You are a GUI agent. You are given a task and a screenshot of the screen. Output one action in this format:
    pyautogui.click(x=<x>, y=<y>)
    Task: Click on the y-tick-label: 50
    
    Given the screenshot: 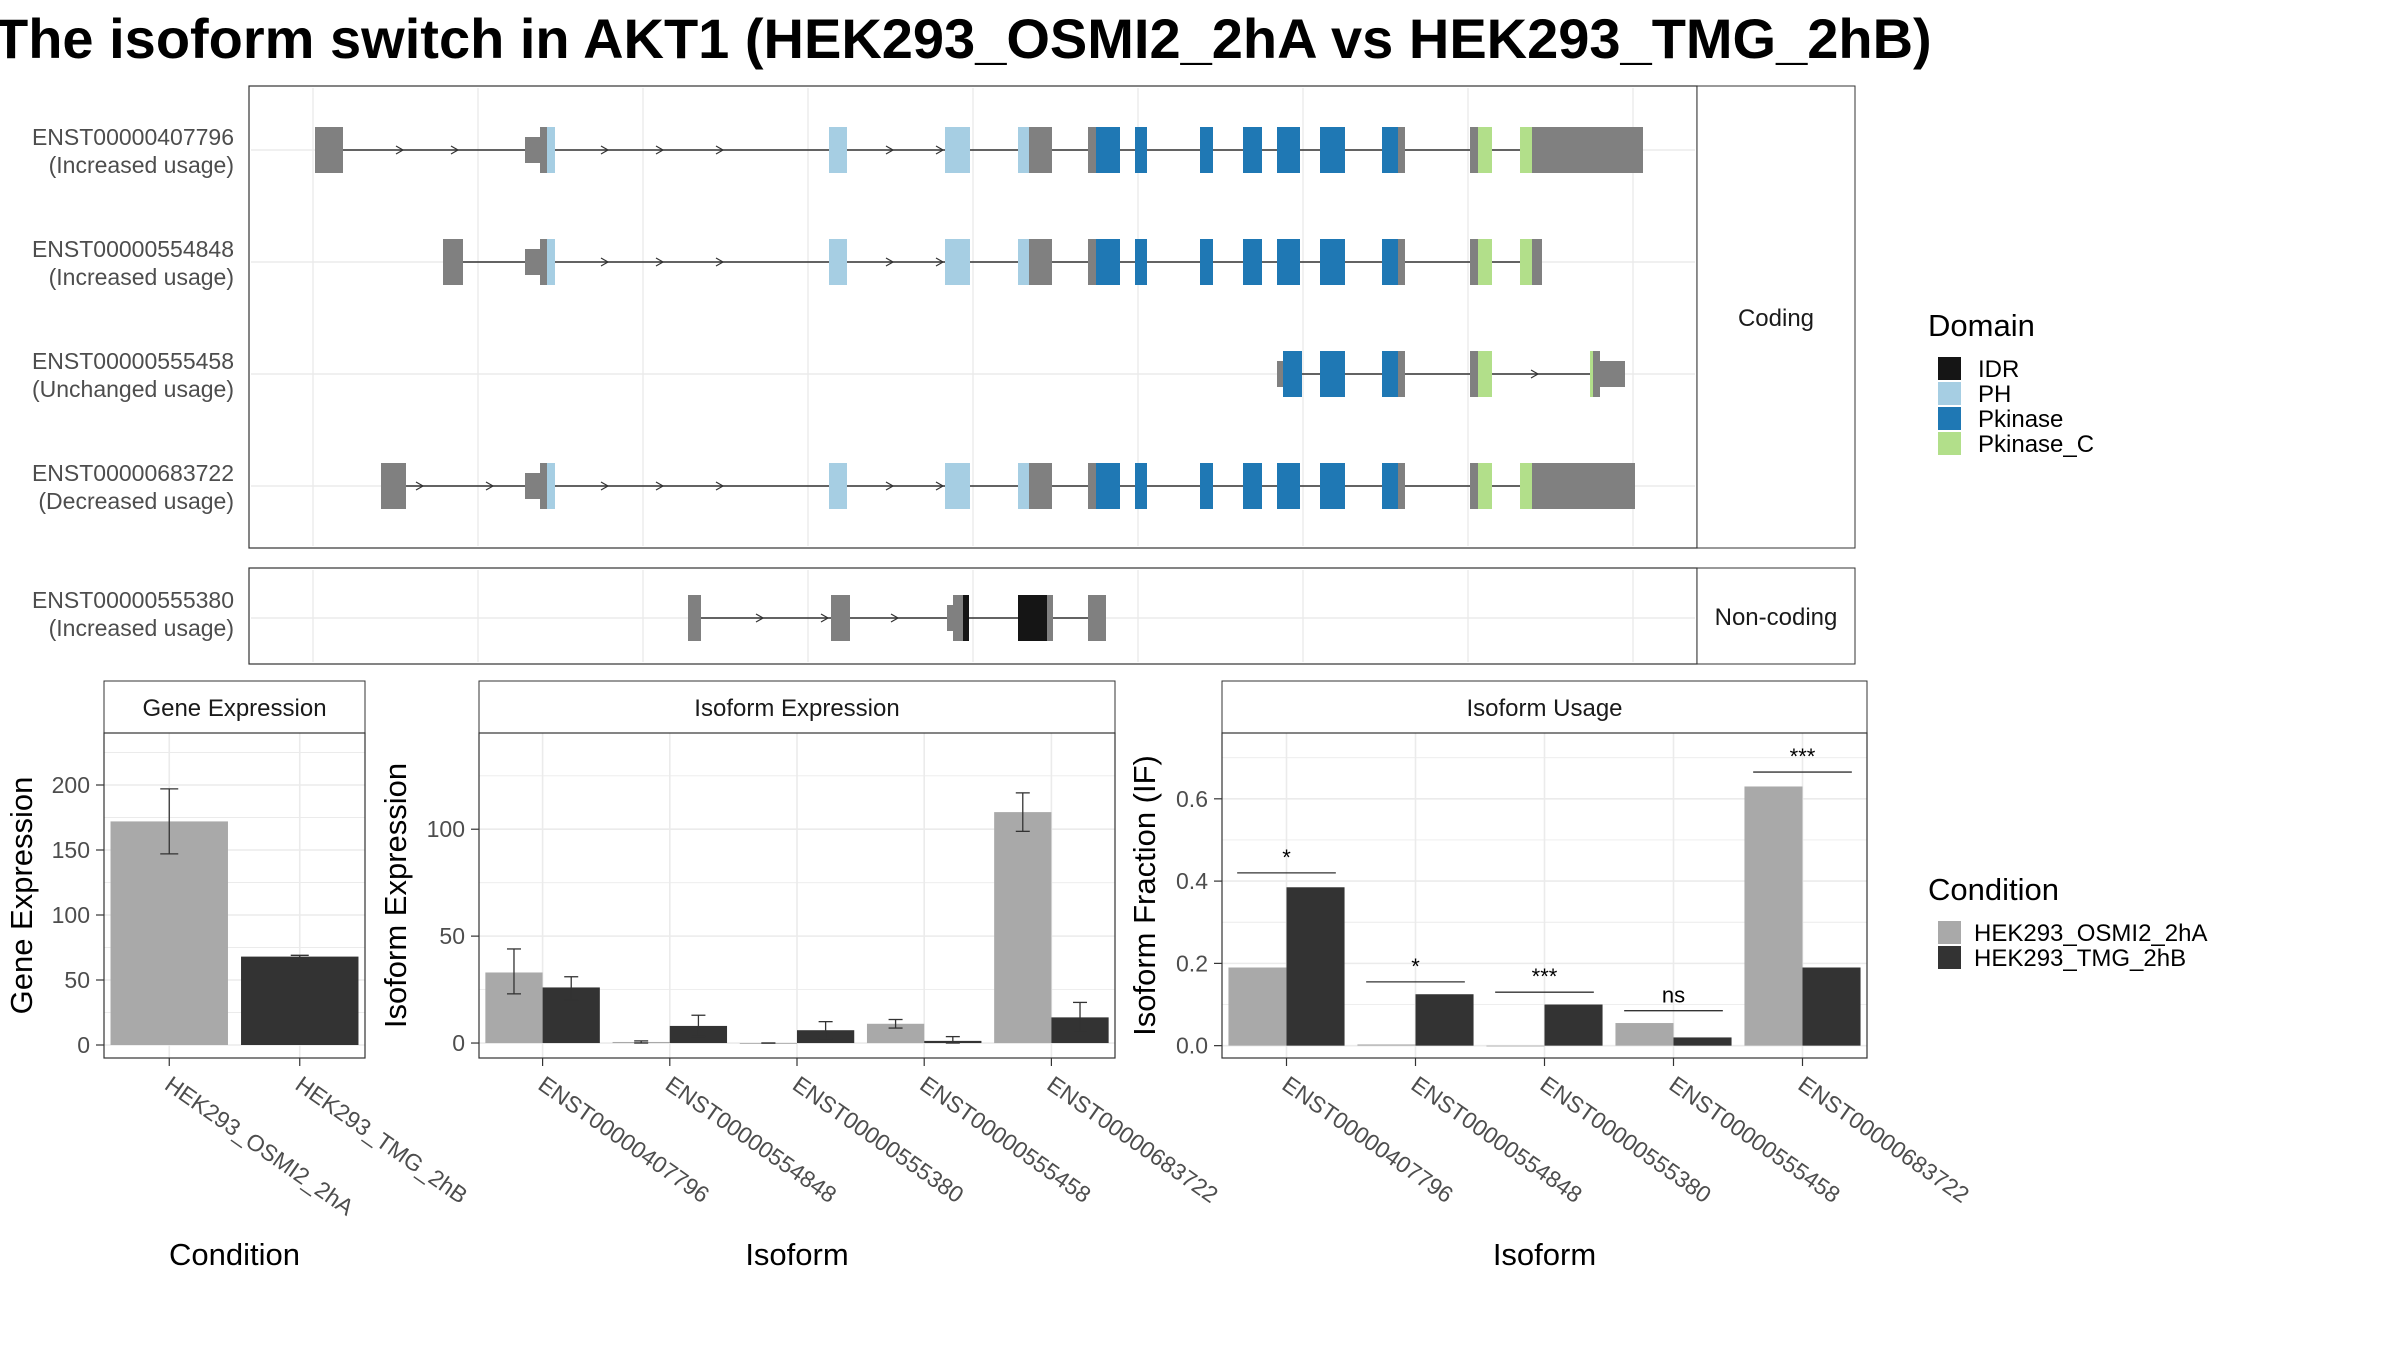 What is the action you would take?
    pyautogui.click(x=452, y=936)
    